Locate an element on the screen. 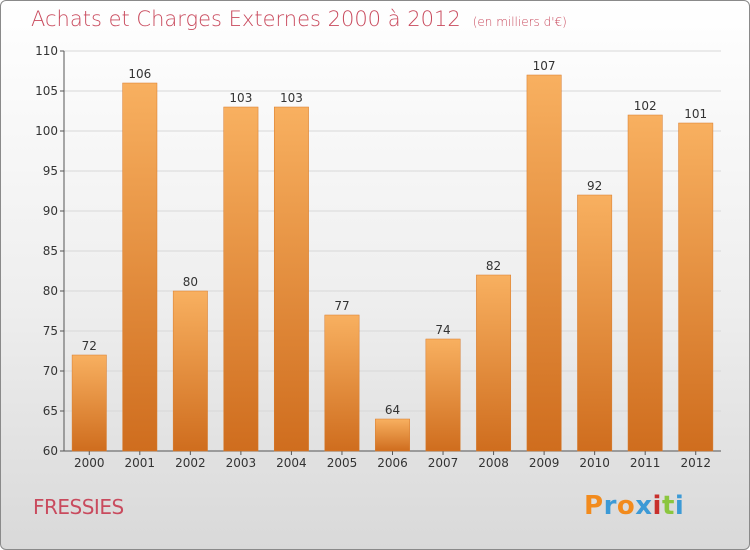 Image resolution: width=750 pixels, height=550 pixels. x-tick-label: 2008 is located at coordinates (493, 463).